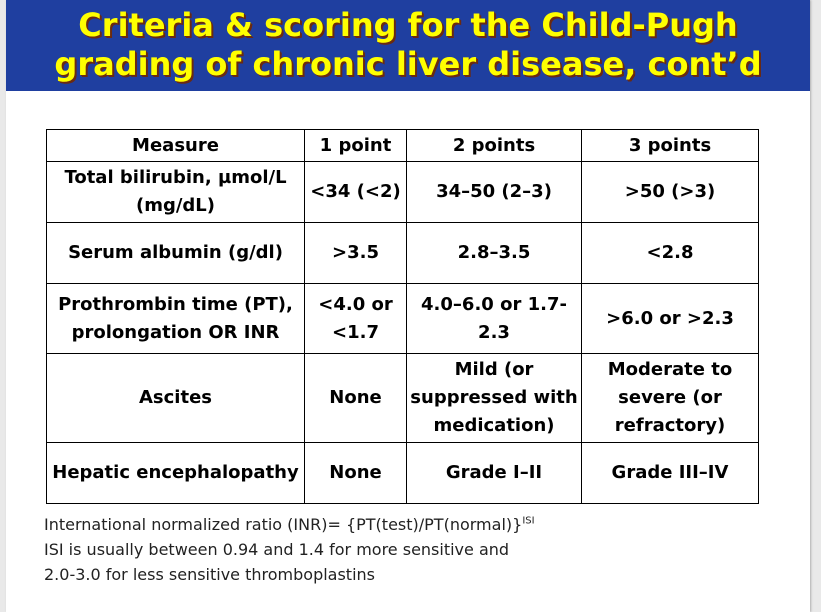 The image size is (821, 612). Describe the element at coordinates (175, 398) in the screenshot. I see `row-measure-ascites: Ascites` at that location.